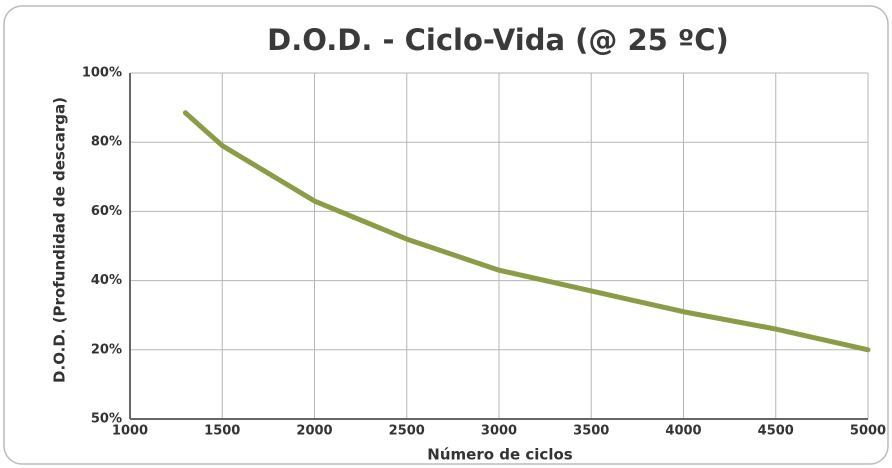  What do you see at coordinates (499, 431) in the screenshot?
I see `x-tick-label: 3000` at bounding box center [499, 431].